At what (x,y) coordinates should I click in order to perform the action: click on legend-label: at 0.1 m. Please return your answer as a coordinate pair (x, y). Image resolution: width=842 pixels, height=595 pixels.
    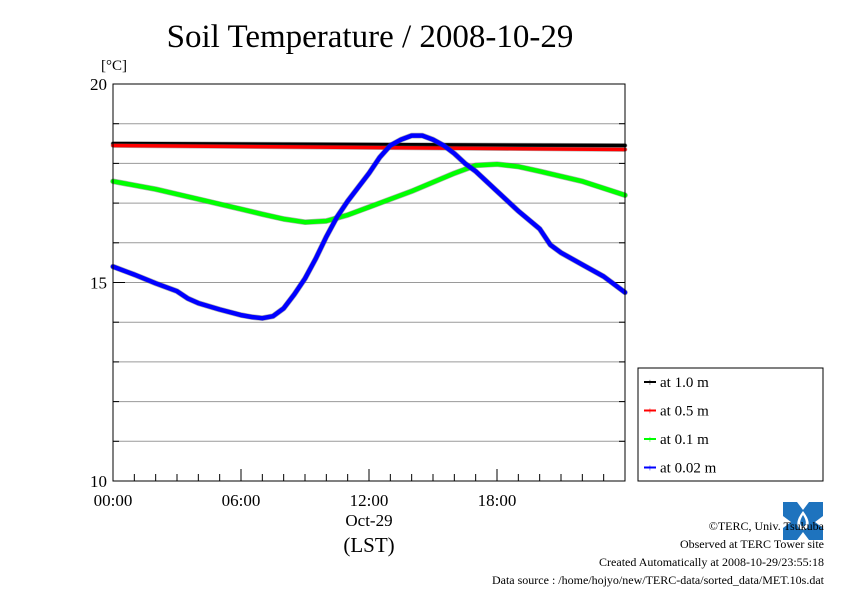
    Looking at the image, I should click on (684, 440).